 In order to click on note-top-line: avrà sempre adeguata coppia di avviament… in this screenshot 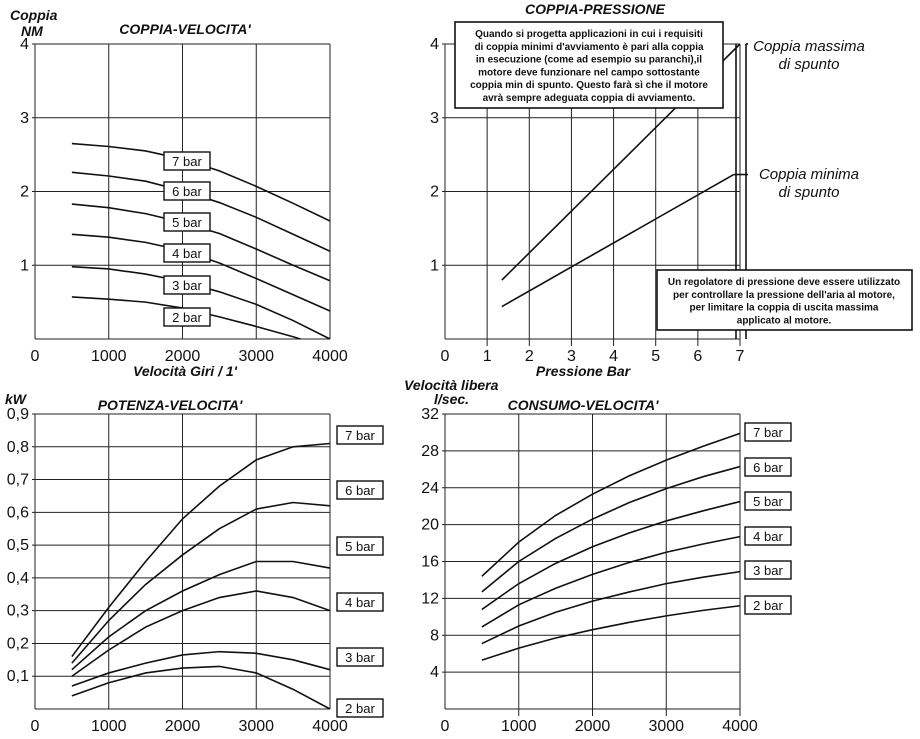, I will do `click(589, 98)`.